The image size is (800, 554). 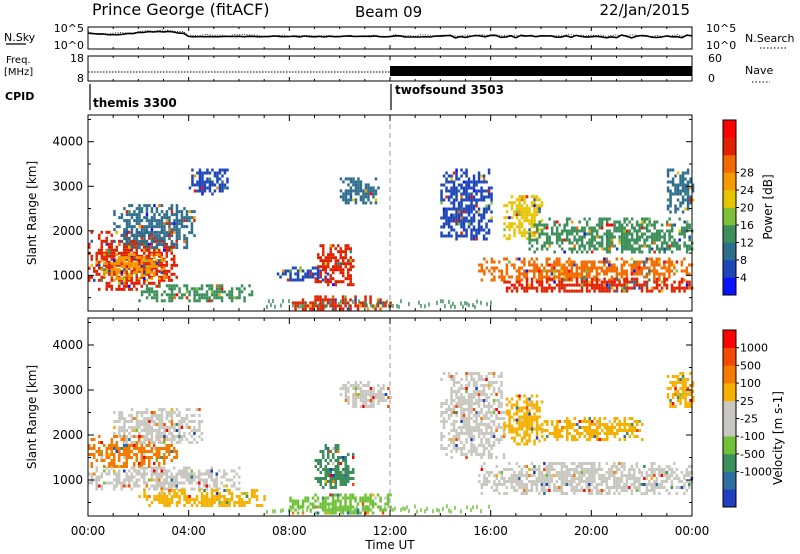 I want to click on power-near-range-band, so click(x=379, y=304).